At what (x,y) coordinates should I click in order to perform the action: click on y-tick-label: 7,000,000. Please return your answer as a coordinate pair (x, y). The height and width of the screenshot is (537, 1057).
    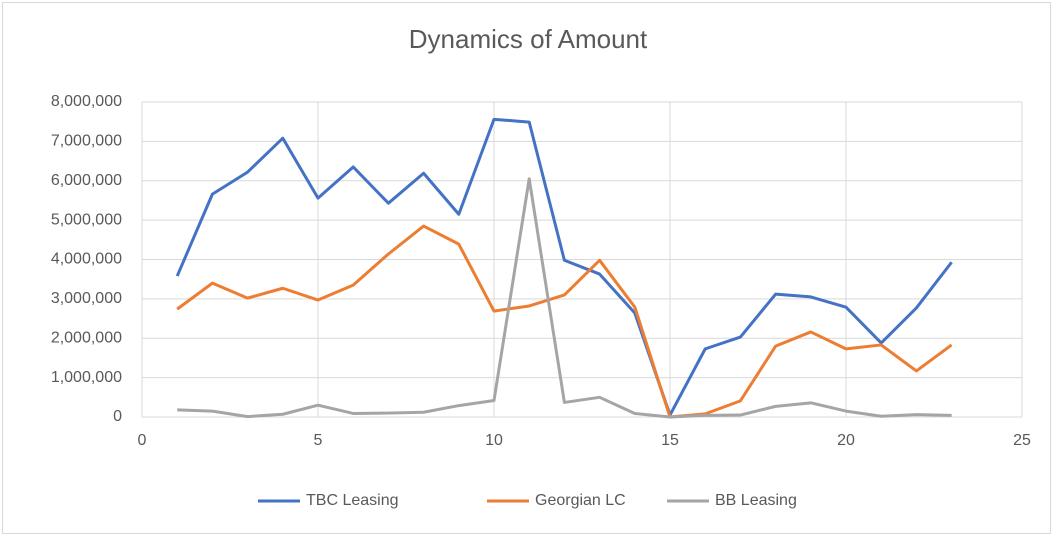
    Looking at the image, I should click on (86, 141).